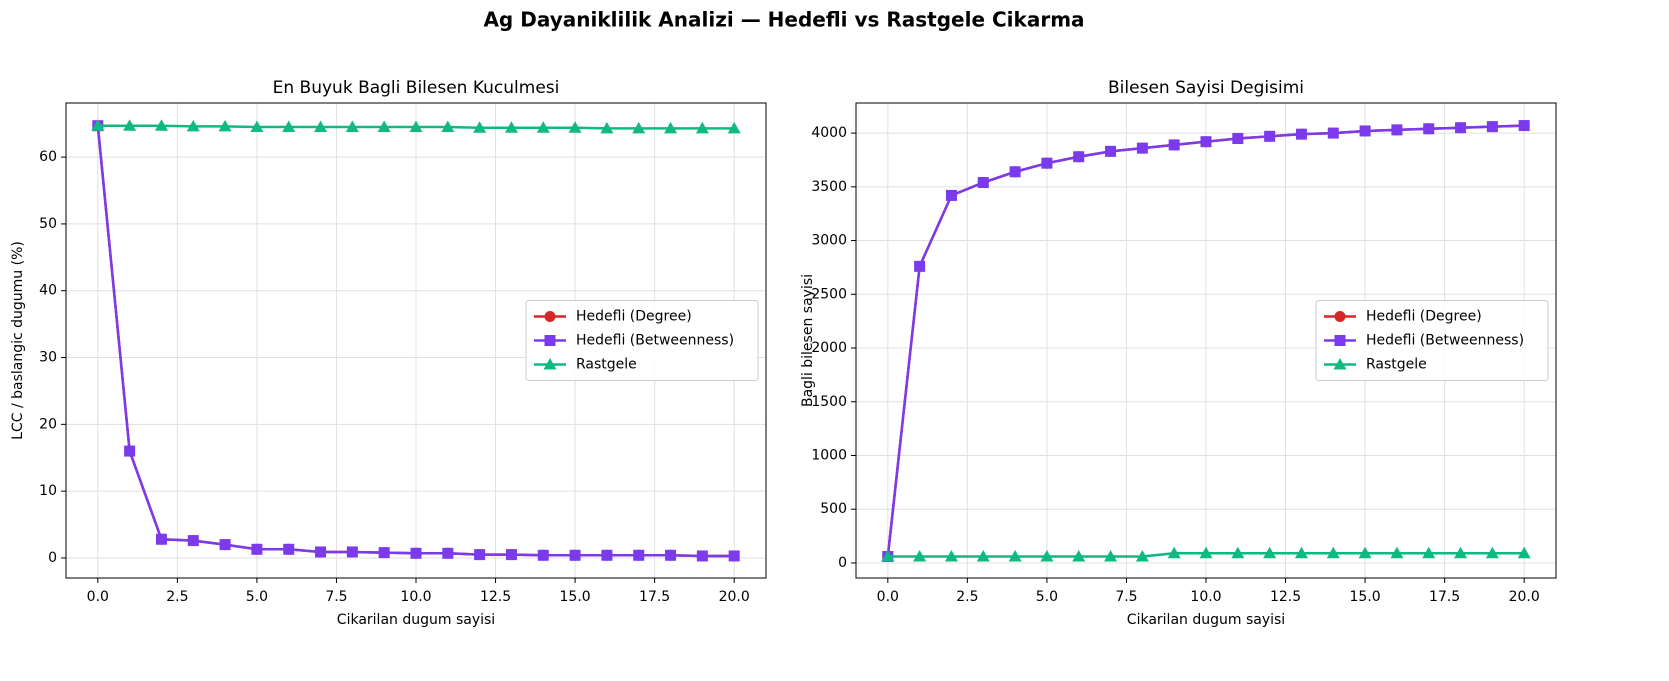  I want to click on x-tick-label: 0.0, so click(98, 597).